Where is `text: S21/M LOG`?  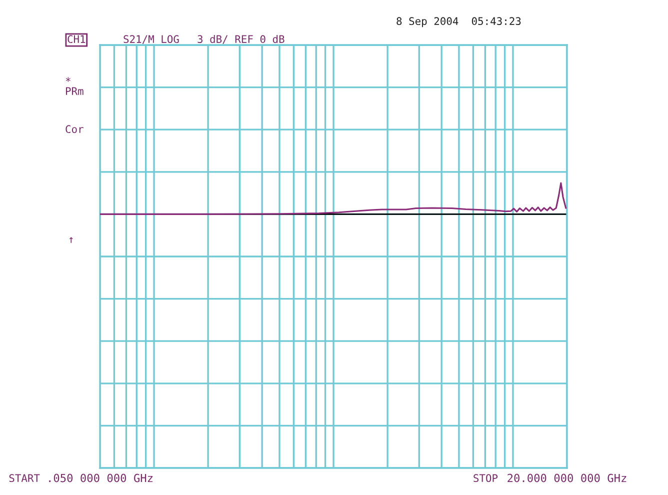
text: S21/M LOG is located at coordinates (151, 39).